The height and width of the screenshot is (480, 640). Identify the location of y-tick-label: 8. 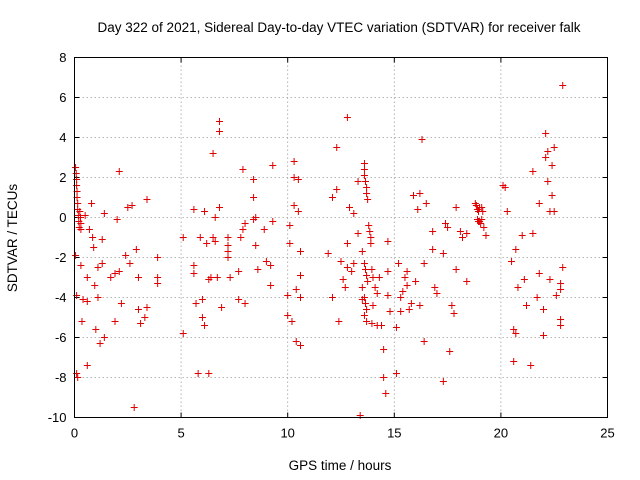
(62, 57).